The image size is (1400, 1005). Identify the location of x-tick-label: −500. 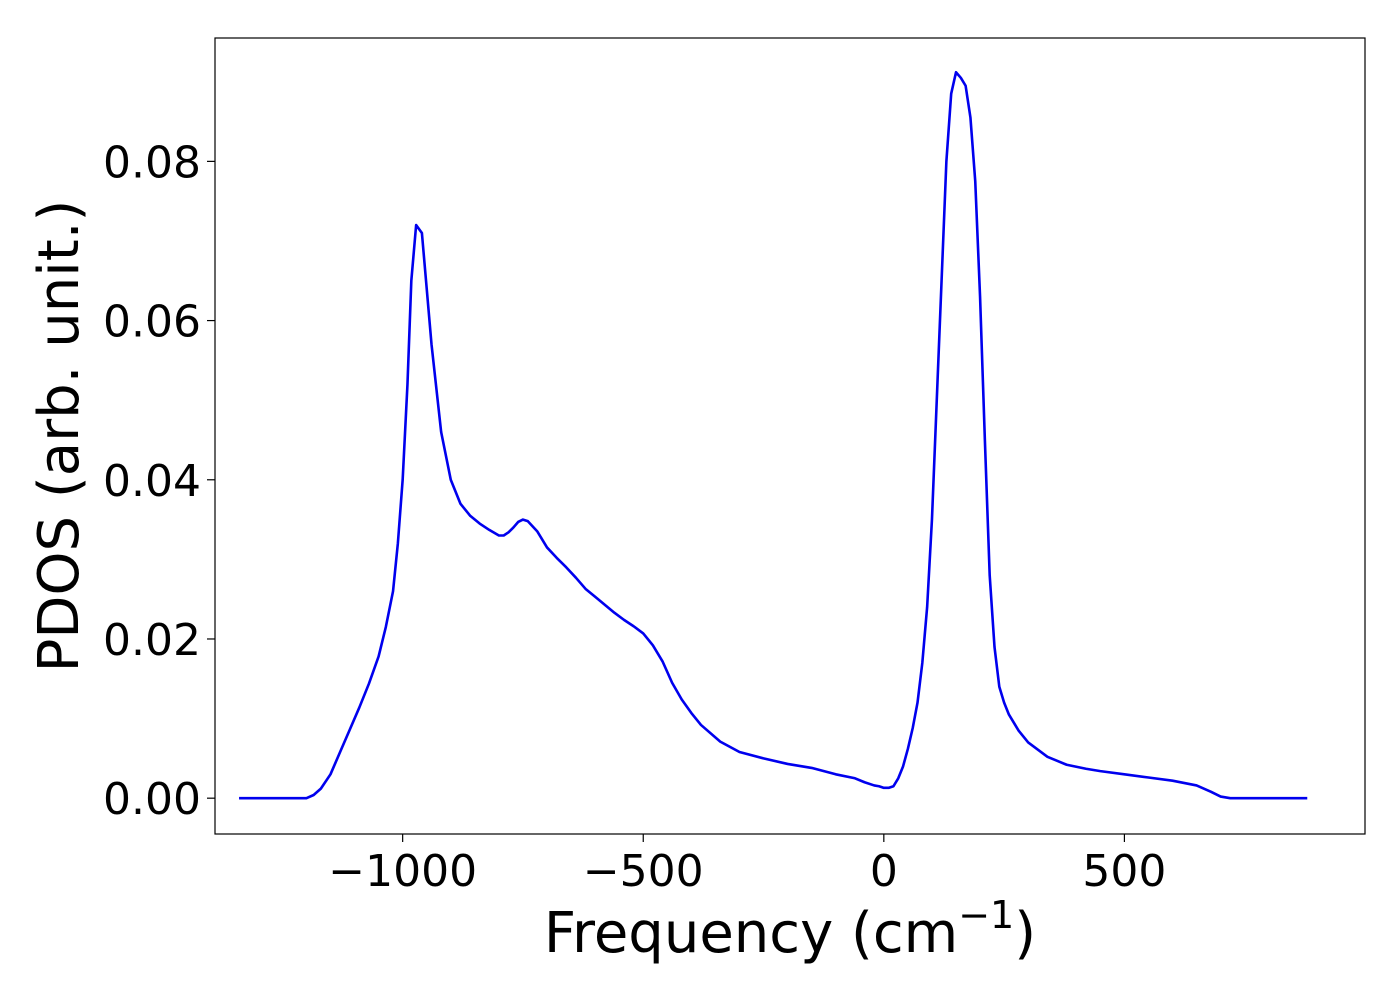
(643, 871).